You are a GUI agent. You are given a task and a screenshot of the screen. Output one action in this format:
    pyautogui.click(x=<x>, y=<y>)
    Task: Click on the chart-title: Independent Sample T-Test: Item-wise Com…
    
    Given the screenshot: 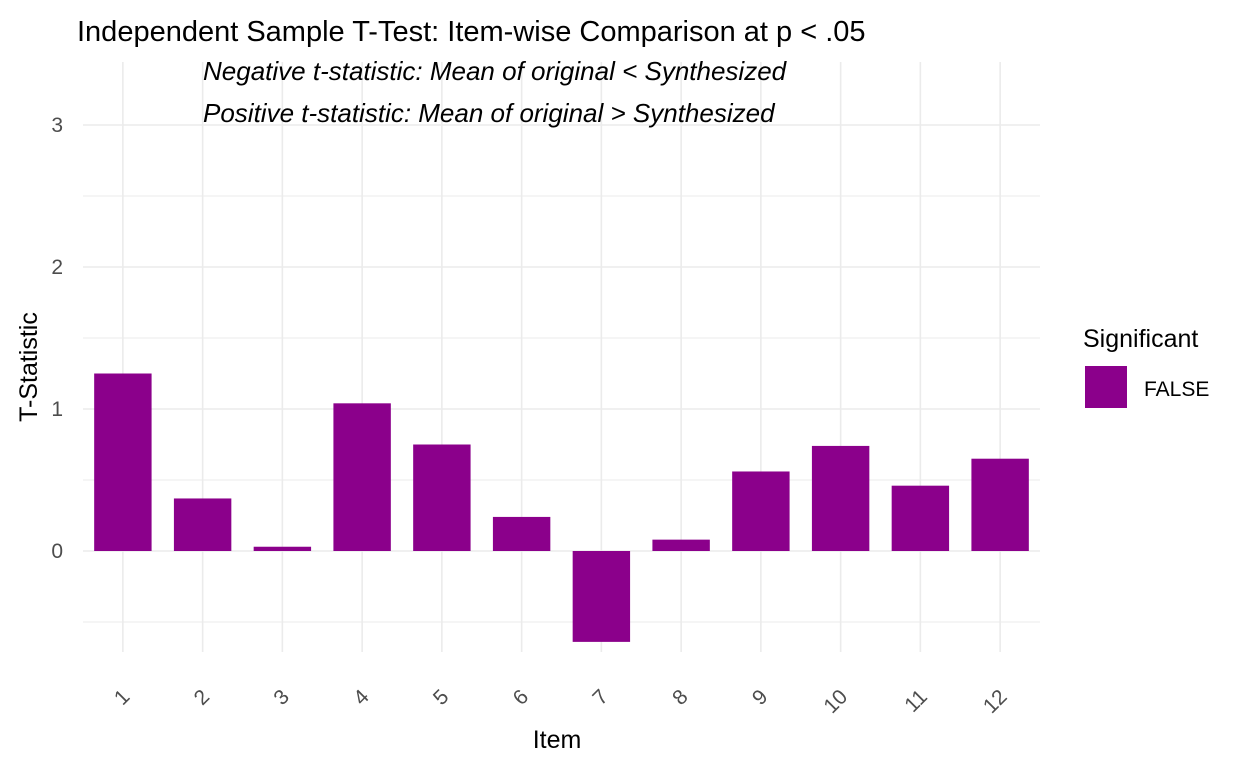 What is the action you would take?
    pyautogui.click(x=471, y=32)
    